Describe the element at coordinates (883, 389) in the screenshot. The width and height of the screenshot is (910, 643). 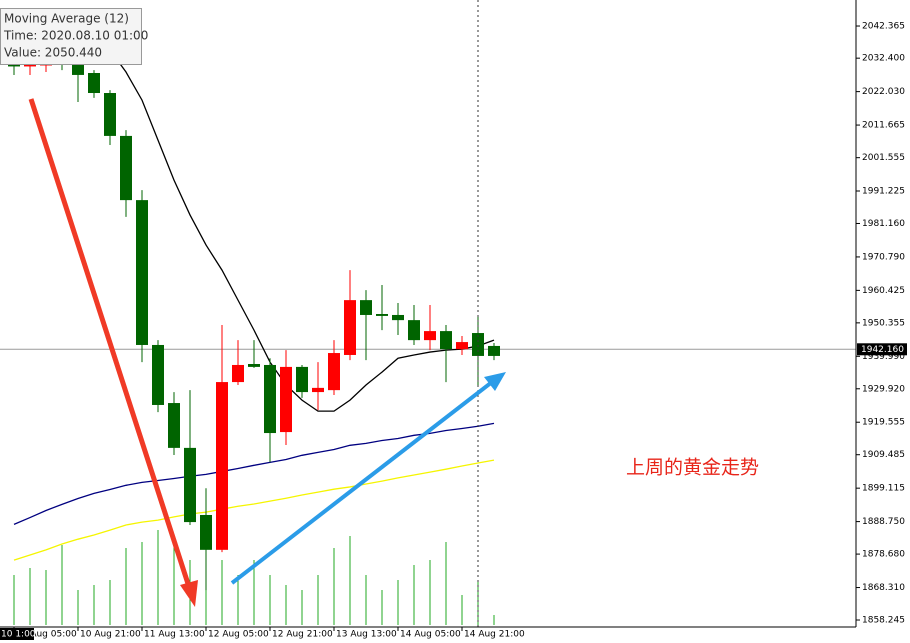
I see `y-tick-label: 1929.920` at that location.